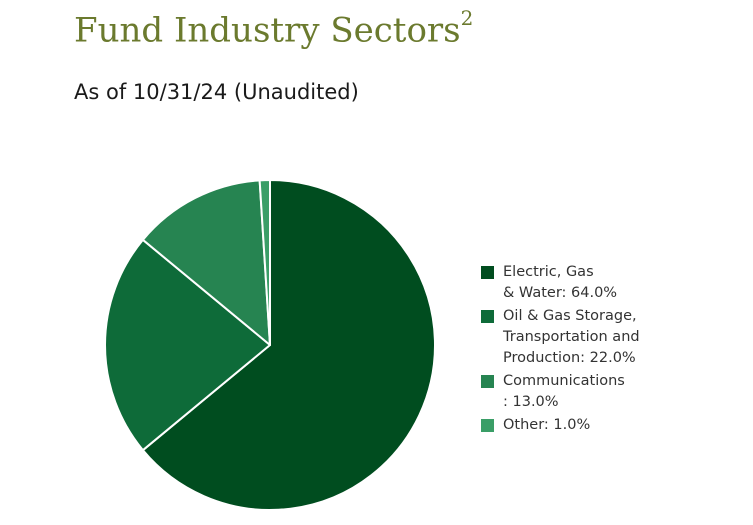 This screenshot has width=753, height=525. Describe the element at coordinates (264, 262) in the screenshot. I see `pie-slice-other` at that location.